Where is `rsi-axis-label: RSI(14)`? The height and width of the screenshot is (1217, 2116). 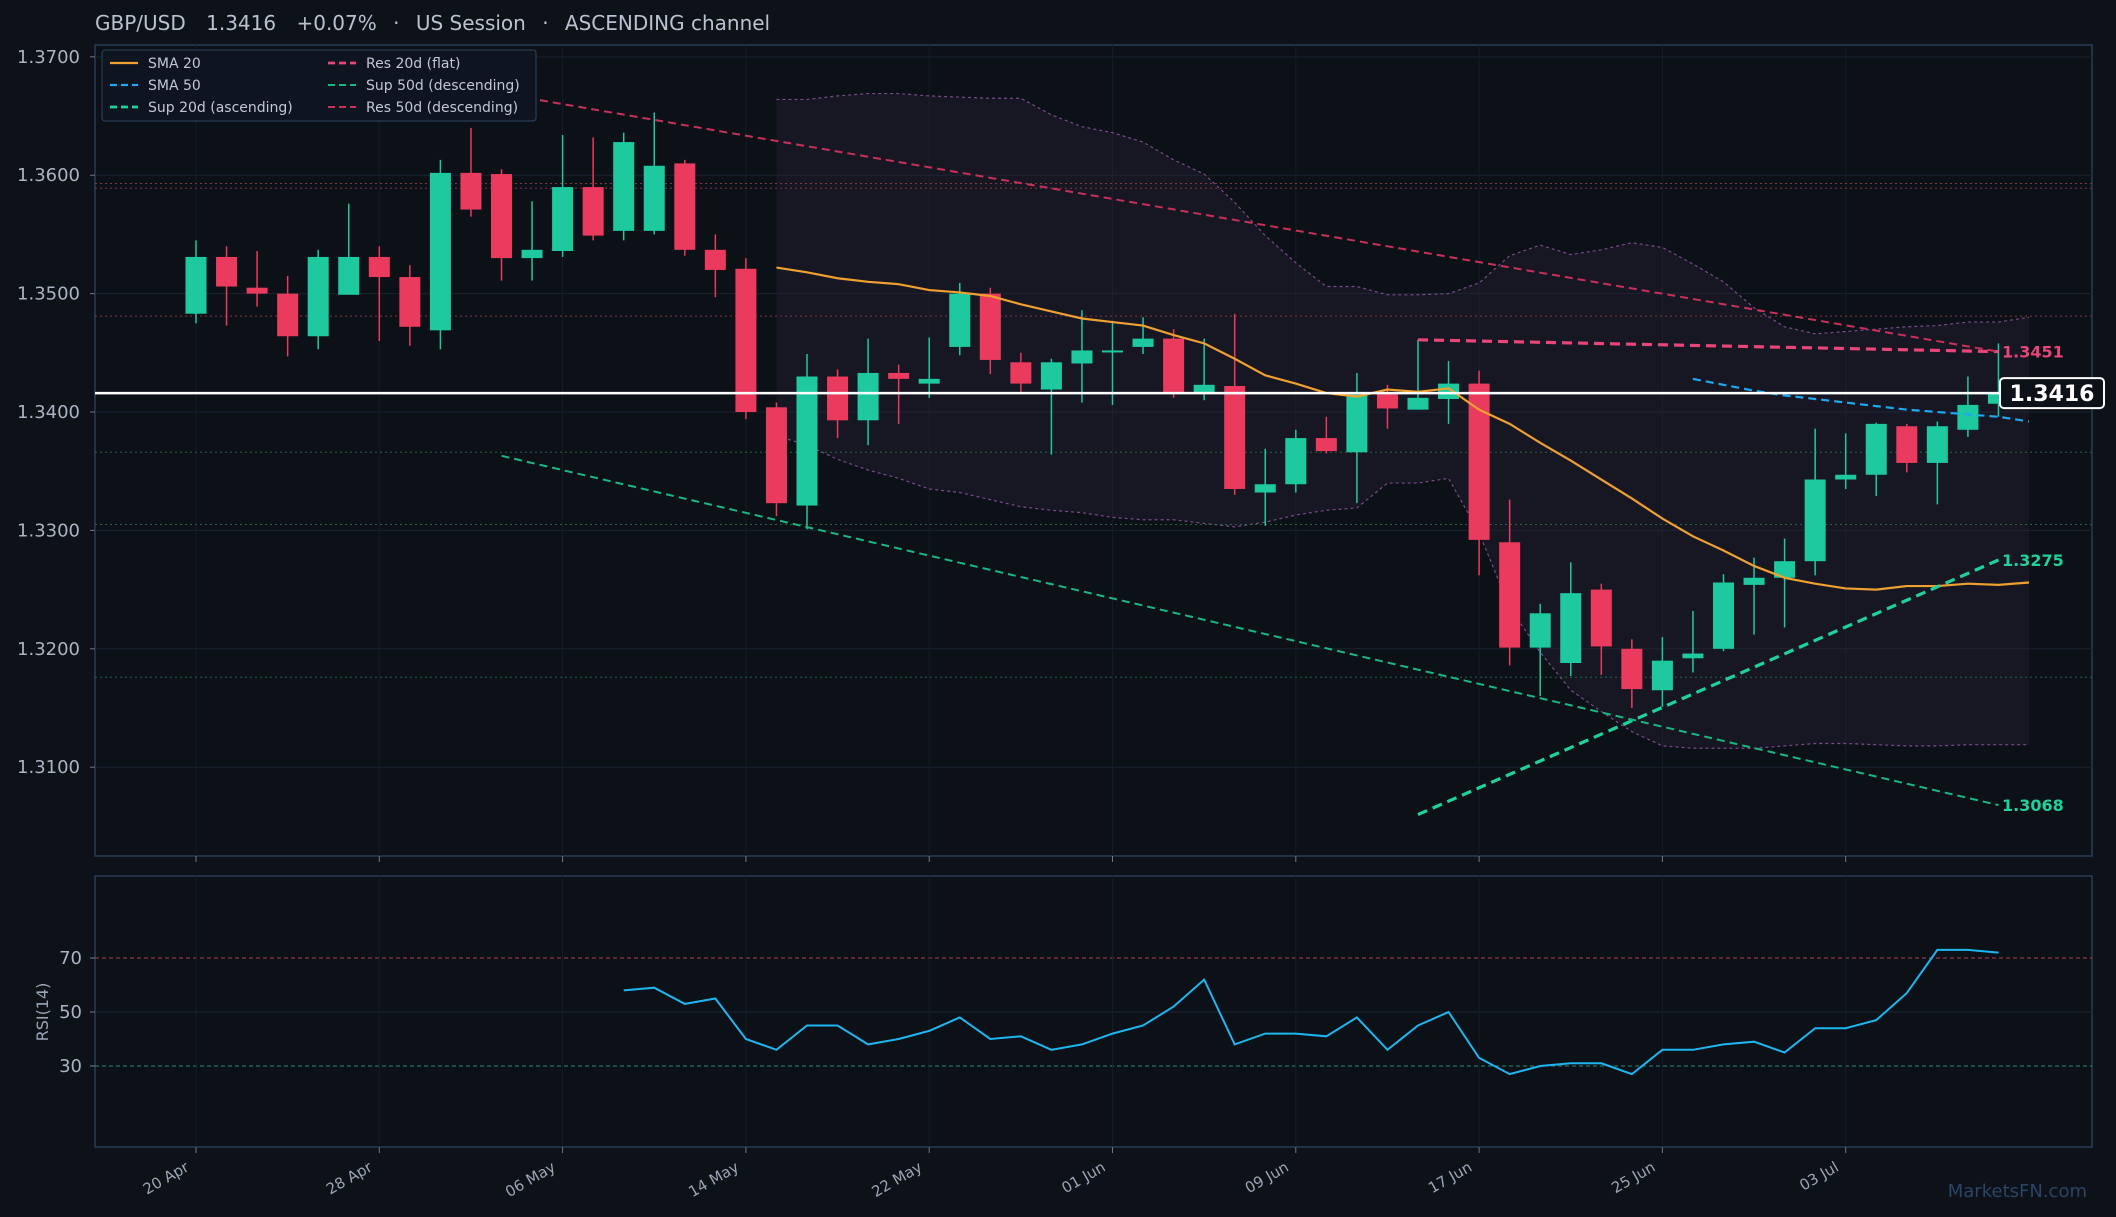
rsi-axis-label: RSI(14) is located at coordinates (42, 1012).